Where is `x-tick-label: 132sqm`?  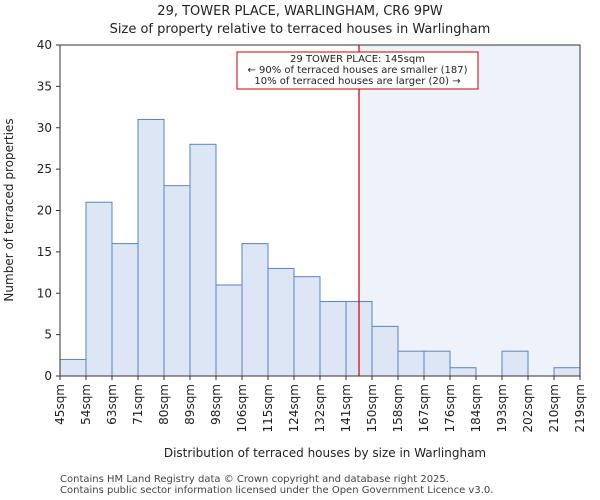 x-tick-label: 132sqm is located at coordinates (320, 408).